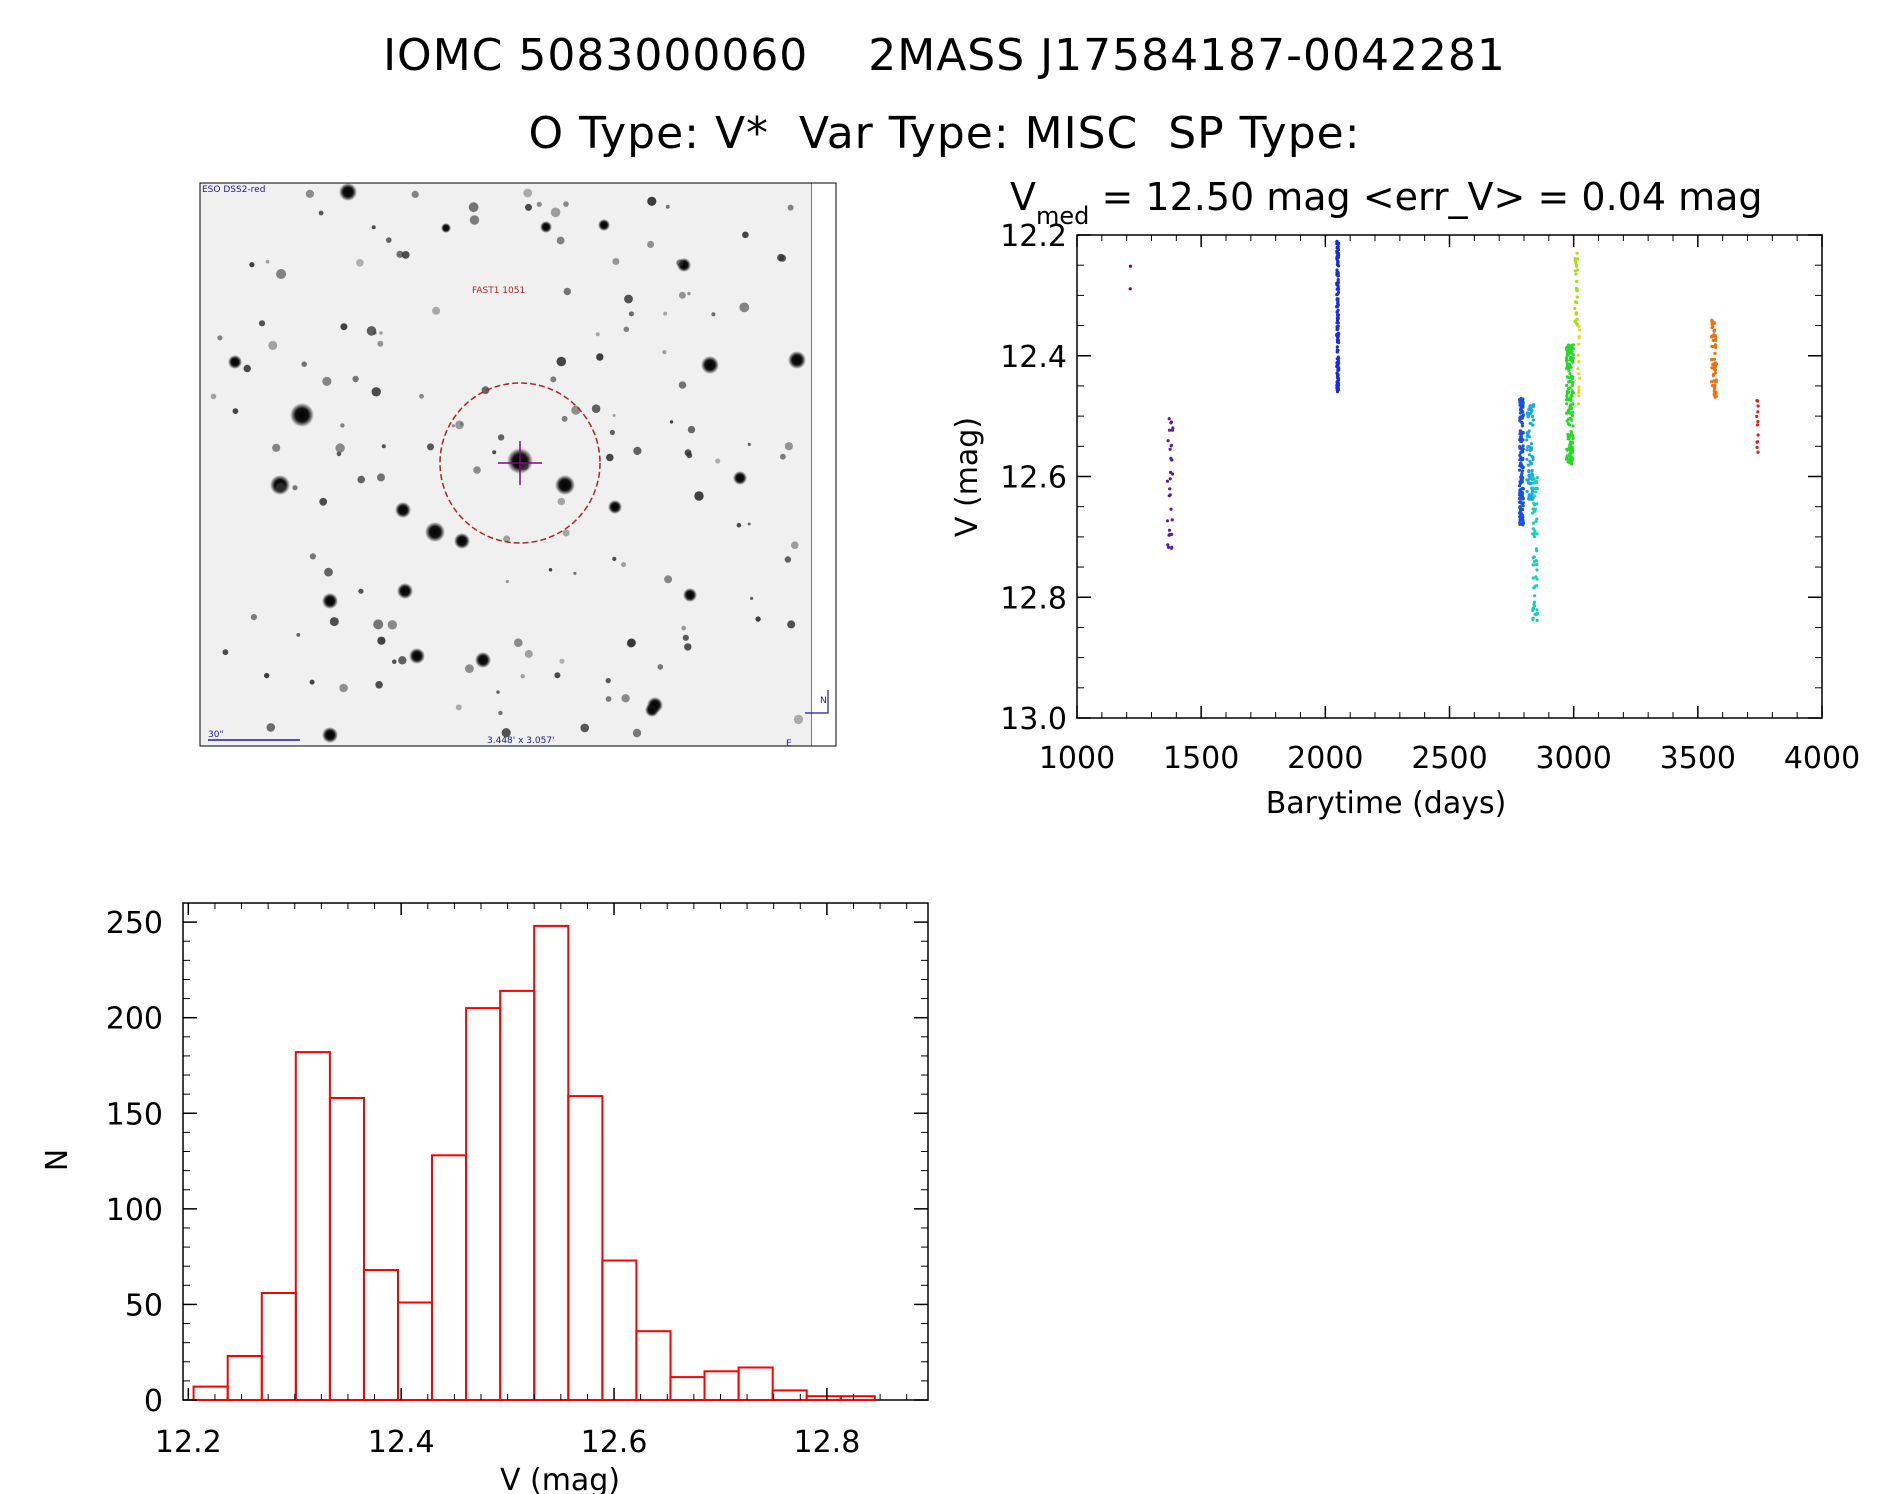 This screenshot has height=1494, width=1889. What do you see at coordinates (153, 1401) in the screenshot?
I see `y-tick-label: 0` at bounding box center [153, 1401].